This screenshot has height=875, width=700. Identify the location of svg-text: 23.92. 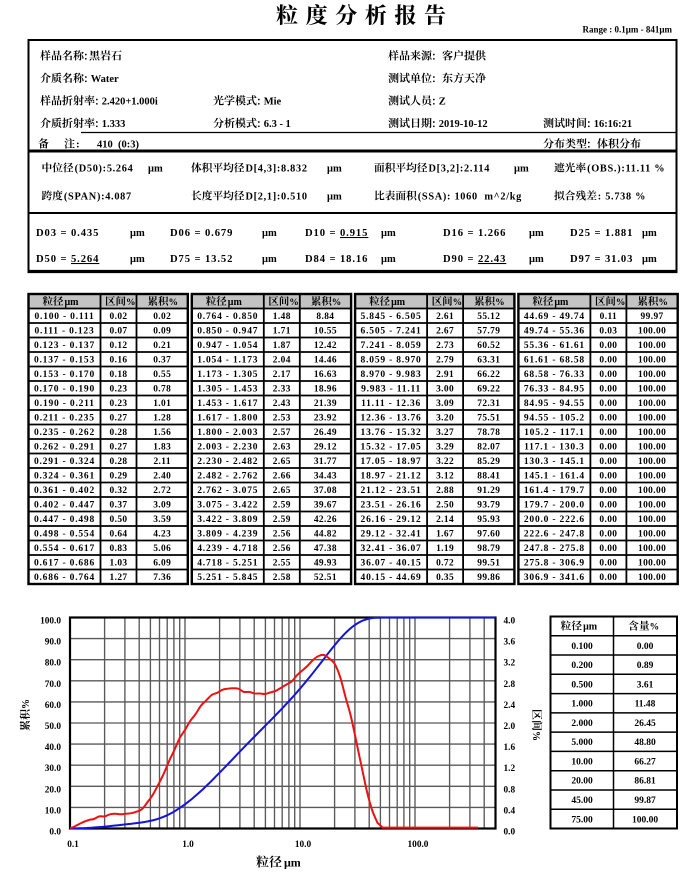
(325, 419).